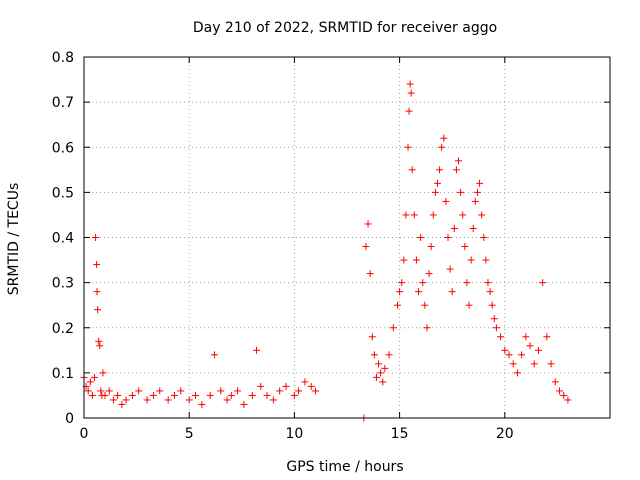 The width and height of the screenshot is (640, 480). I want to click on y-tick-label: 0.6, so click(63, 148).